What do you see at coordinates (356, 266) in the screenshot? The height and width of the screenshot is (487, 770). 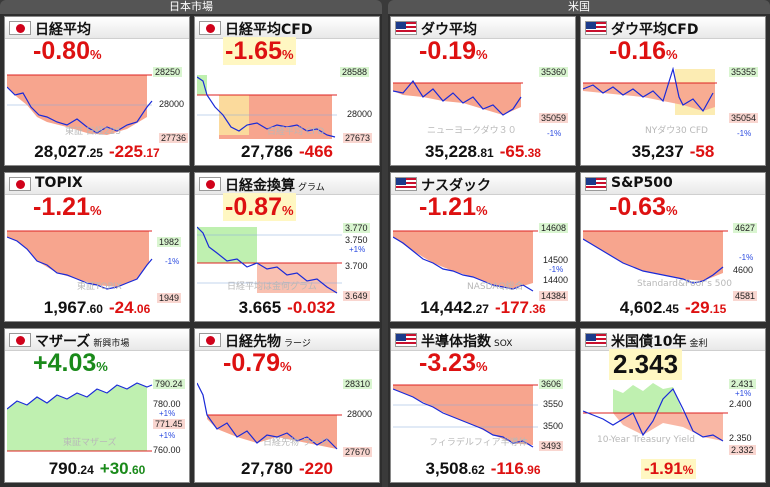 I see `tick-2: 3.700` at bounding box center [356, 266].